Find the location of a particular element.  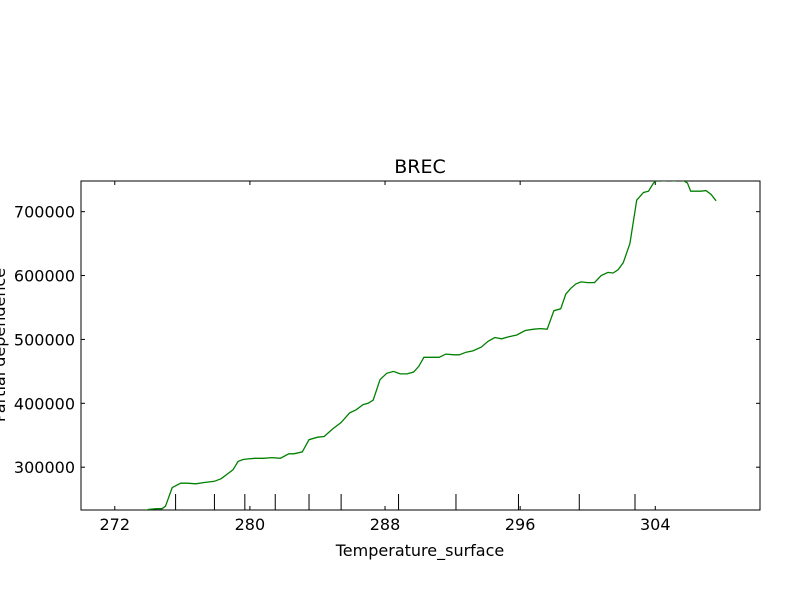

x-tick-label: 296 is located at coordinates (520, 524).